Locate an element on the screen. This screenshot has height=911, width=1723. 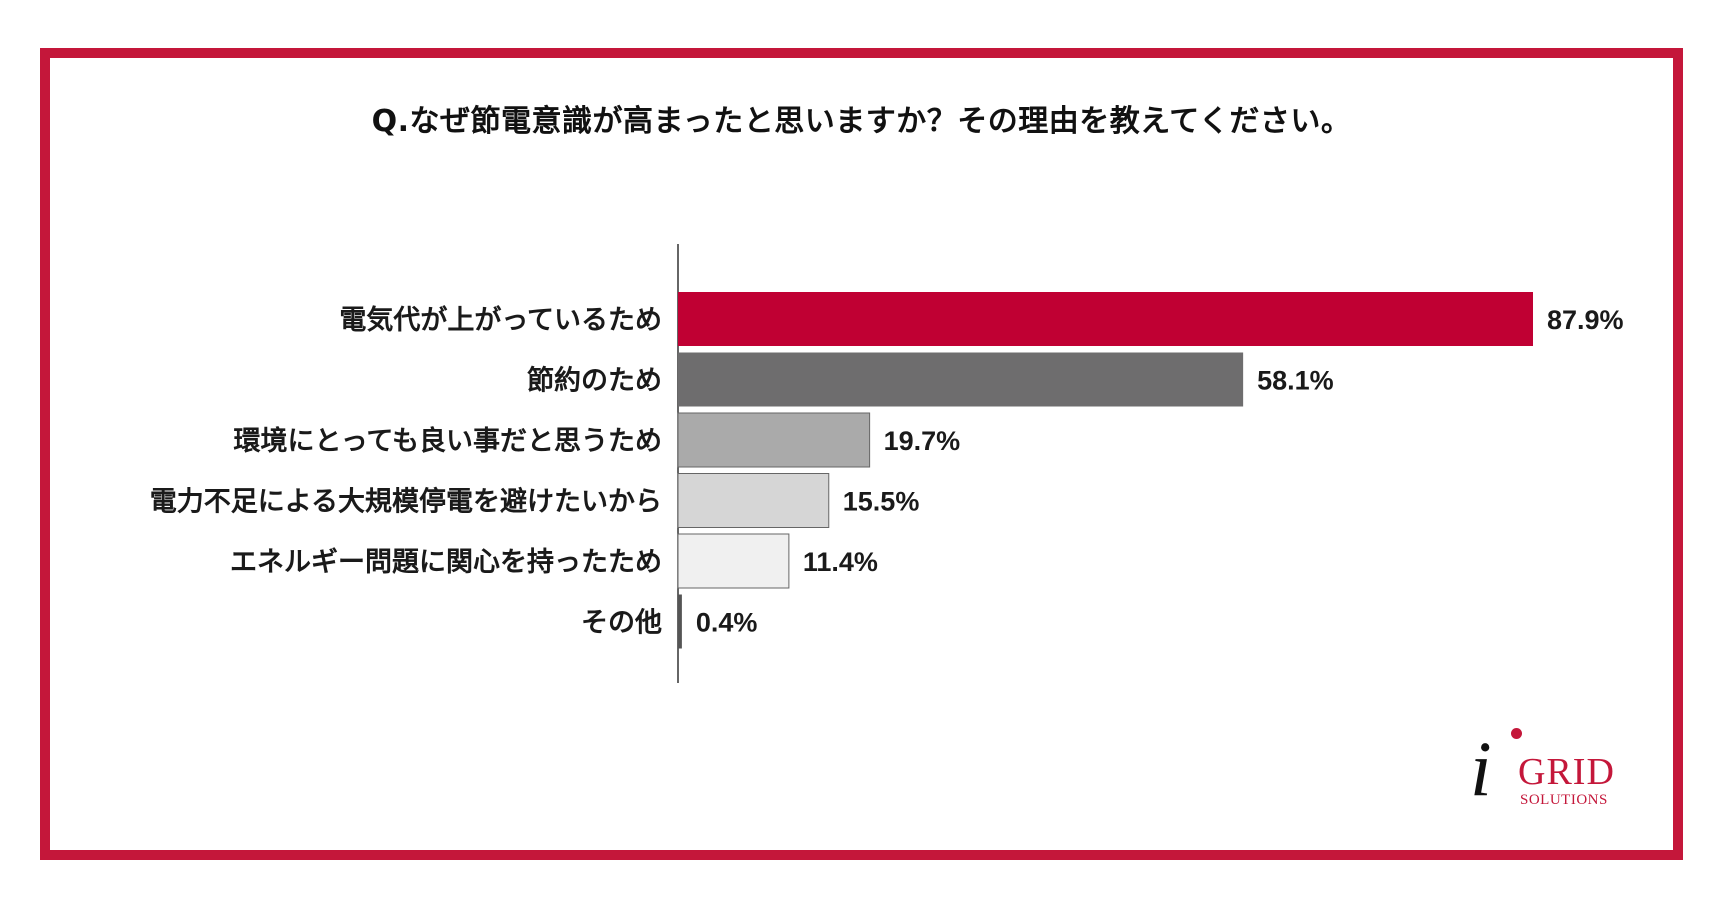
category-label-5: エネルギー問題に関心を持ったため is located at coordinates (446, 562).